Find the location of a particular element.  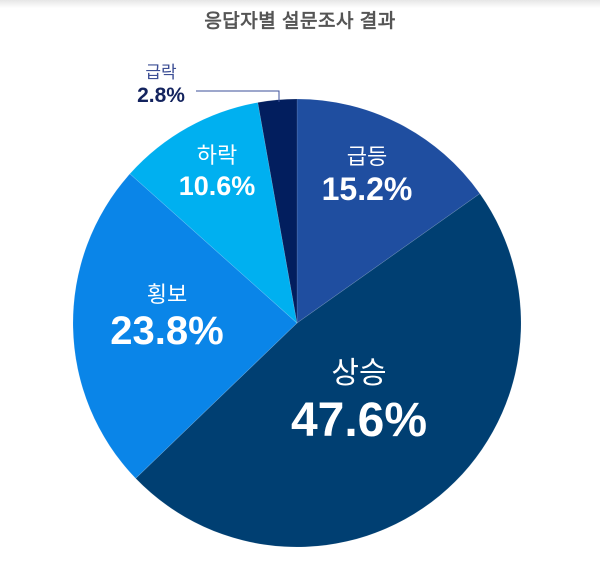

leader-line is located at coordinates (238, 96).